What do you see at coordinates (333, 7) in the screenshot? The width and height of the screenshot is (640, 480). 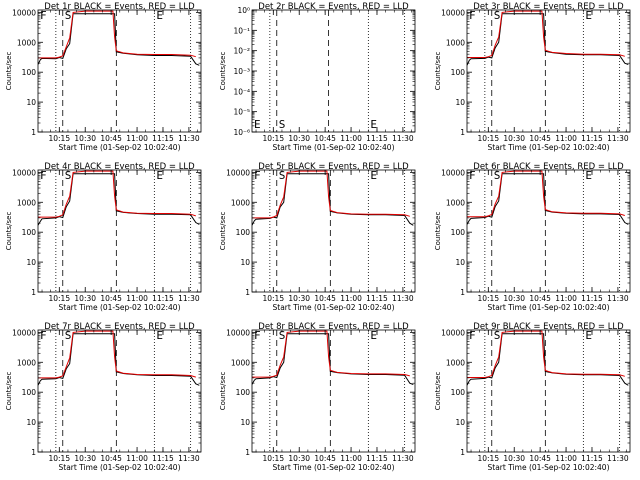 I see `panel-title: Det 2r BLACK = Events, RED = LLD` at bounding box center [333, 7].